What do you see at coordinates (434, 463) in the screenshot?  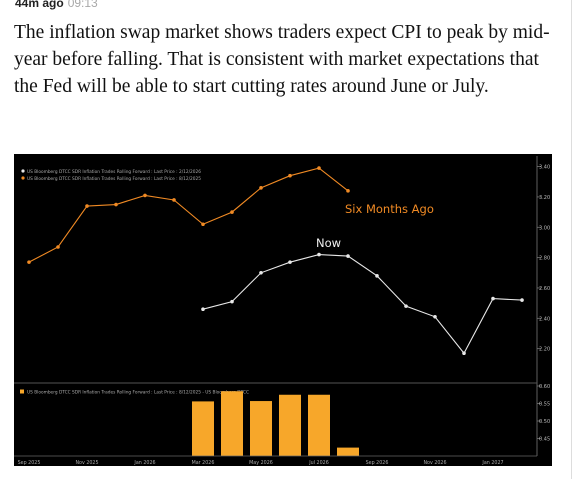 I see `x-tick-label: Nov 2026` at bounding box center [434, 463].